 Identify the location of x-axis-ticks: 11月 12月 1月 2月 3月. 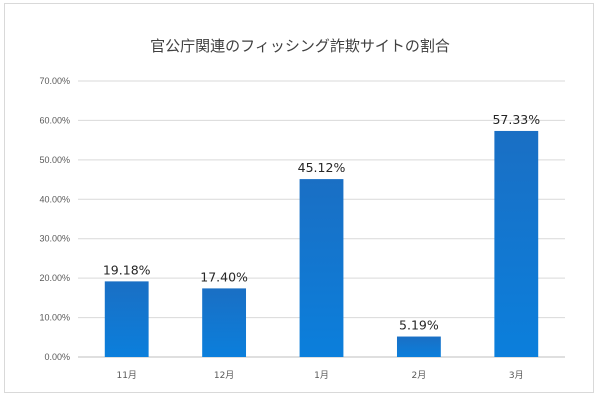
(319, 375).